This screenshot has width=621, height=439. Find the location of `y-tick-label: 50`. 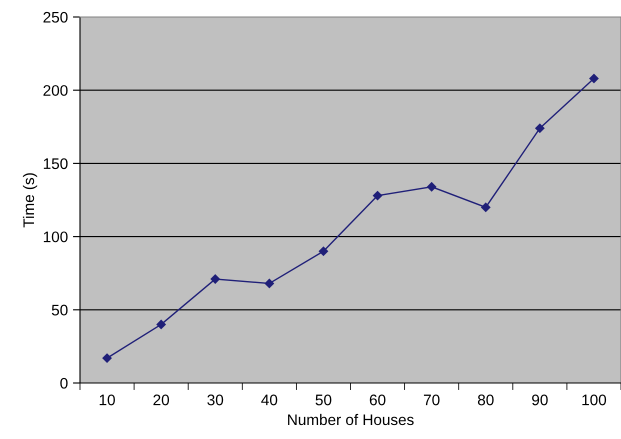

y-tick-label: 50 is located at coordinates (60, 310).